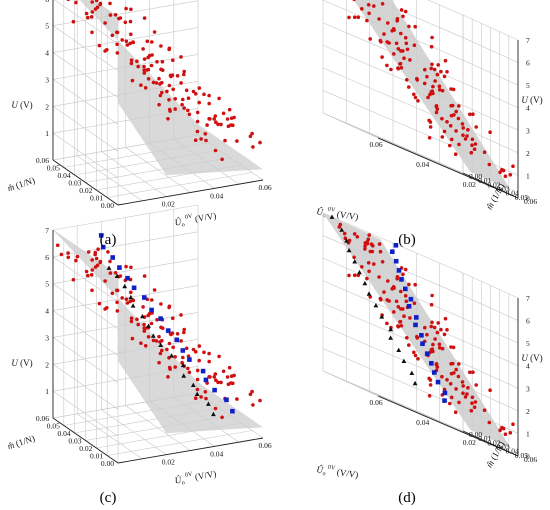 The height and width of the screenshot is (510, 550). Describe the element at coordinates (528, 153) in the screenshot. I see `z-tick-label: 2` at that location.